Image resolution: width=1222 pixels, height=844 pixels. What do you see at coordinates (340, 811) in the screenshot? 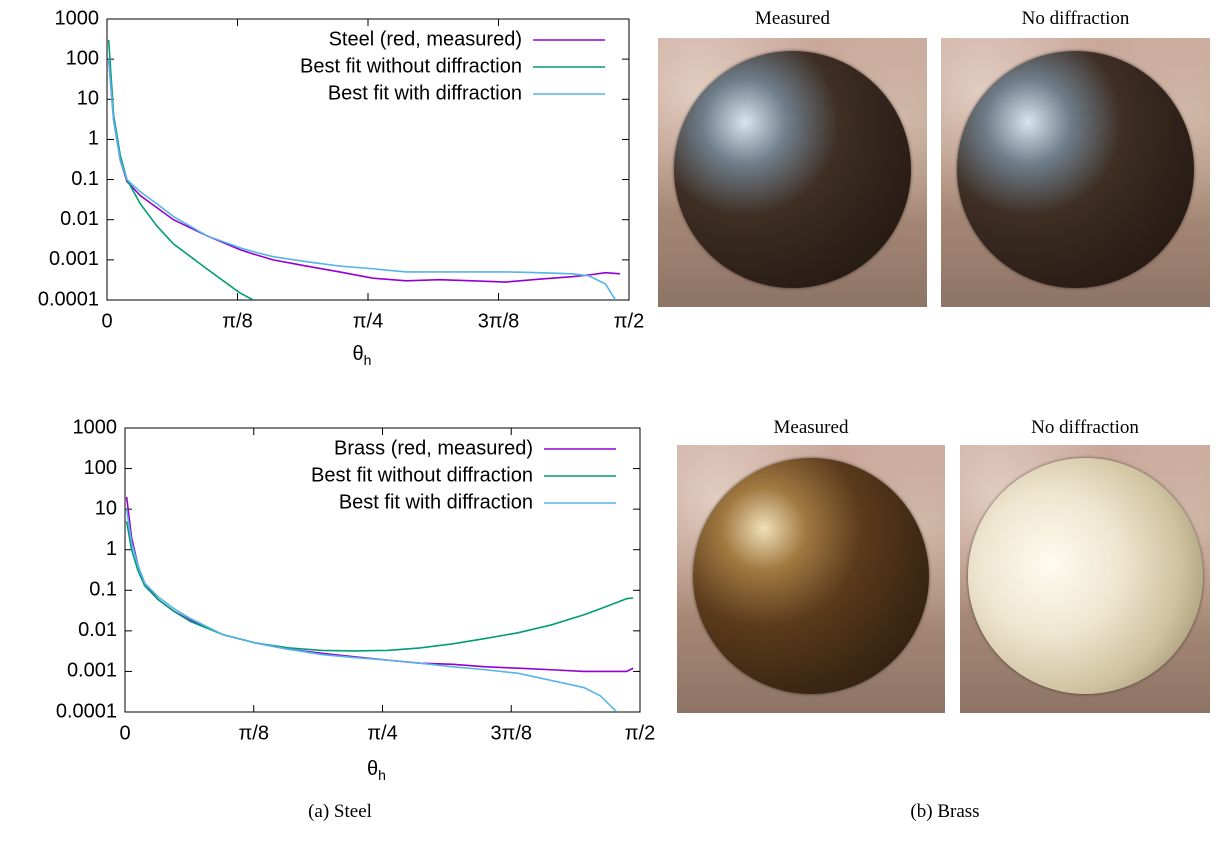
I see `caption: (a) Steel` at bounding box center [340, 811].